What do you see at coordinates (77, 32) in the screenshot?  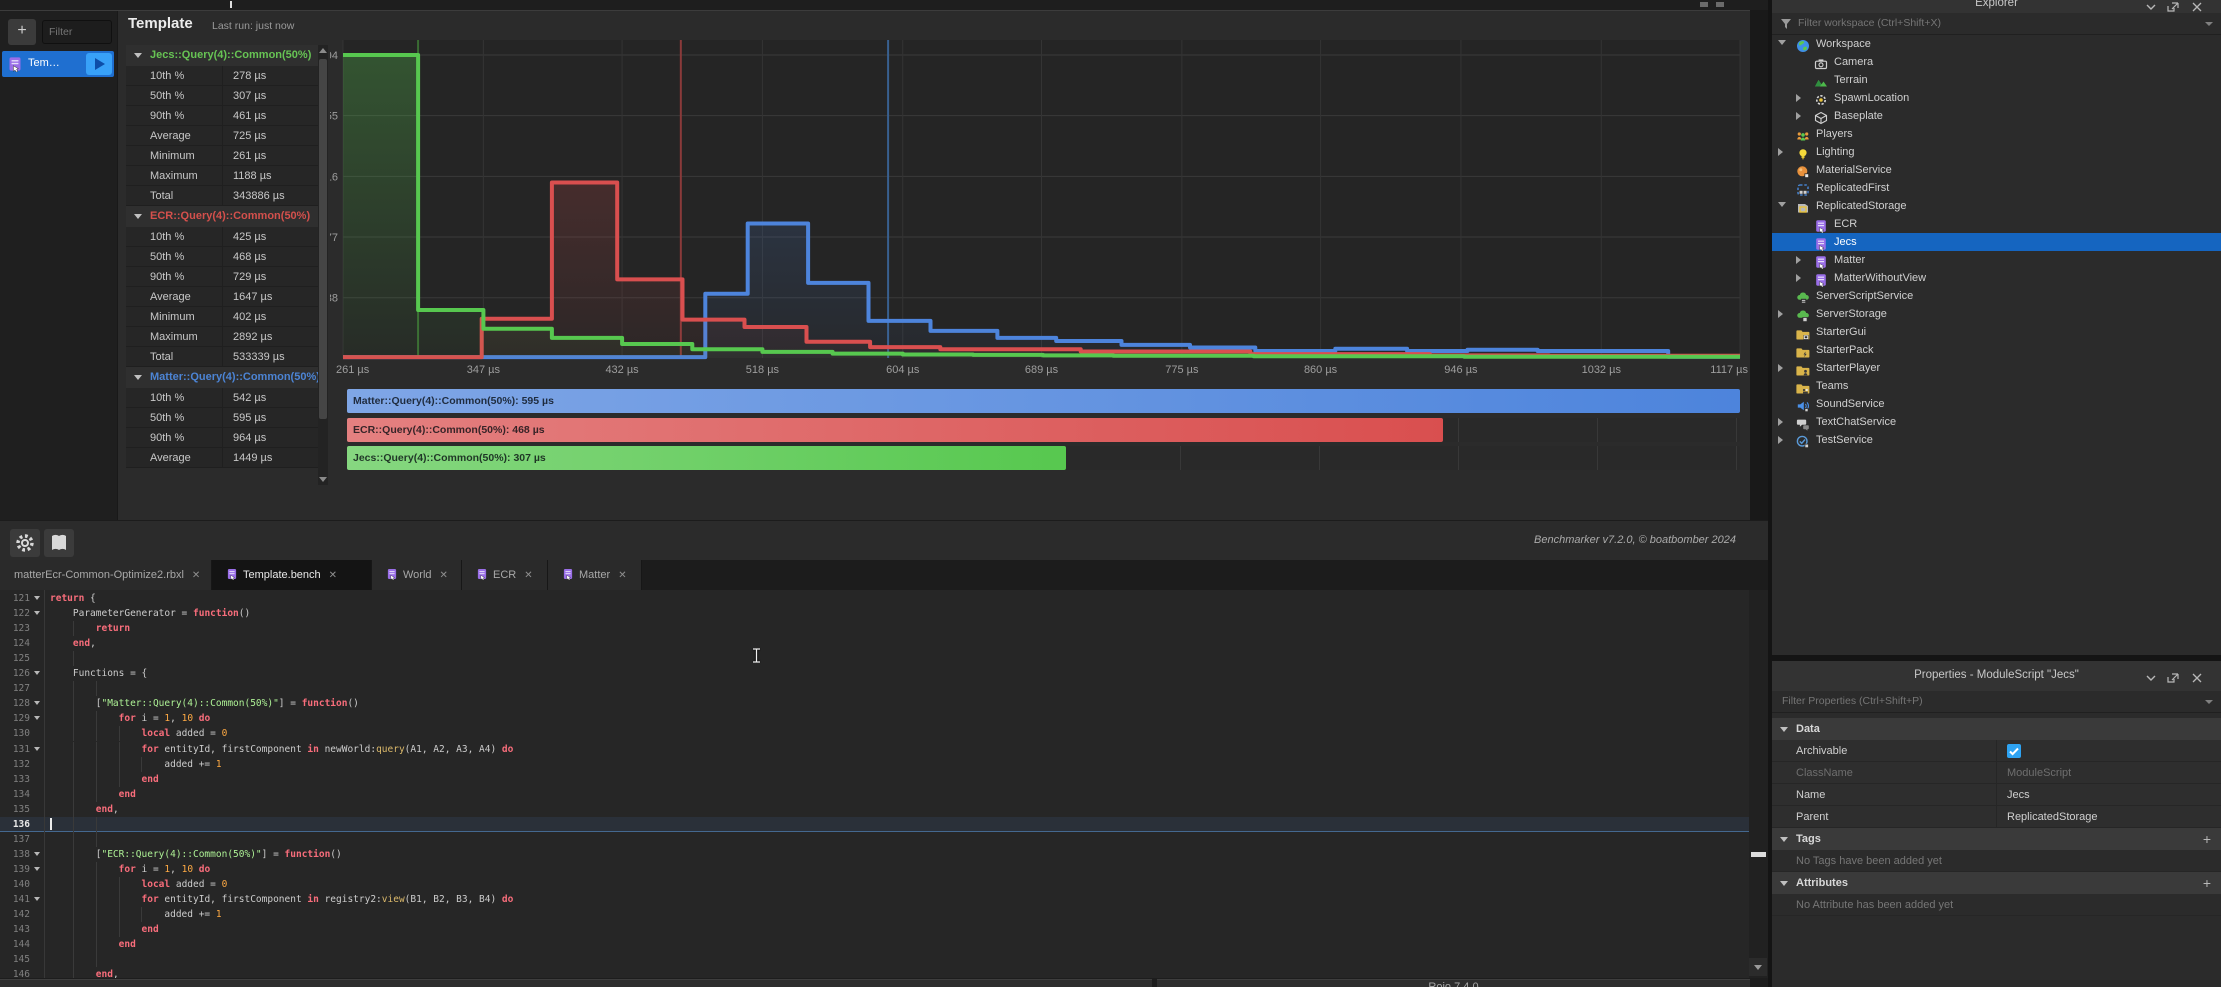 I see `benchmark-filter-input` at bounding box center [77, 32].